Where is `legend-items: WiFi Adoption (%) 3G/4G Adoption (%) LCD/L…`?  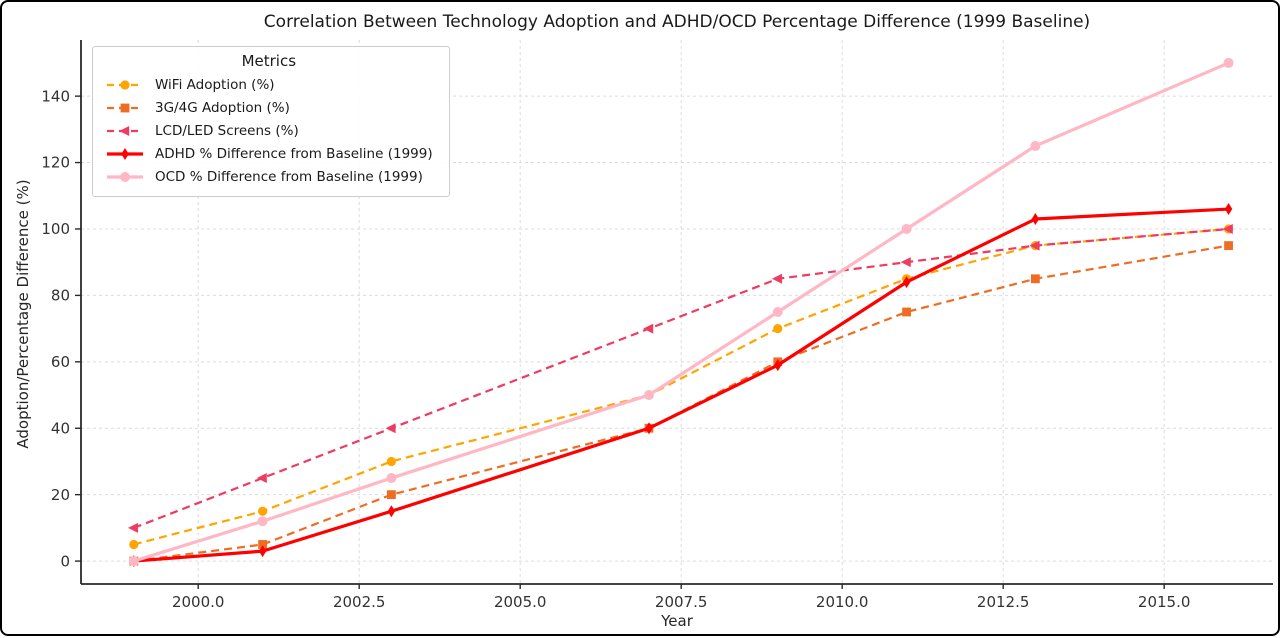 legend-items: WiFi Adoption (%) 3G/4G Adoption (%) LCD/L… is located at coordinates (269, 130).